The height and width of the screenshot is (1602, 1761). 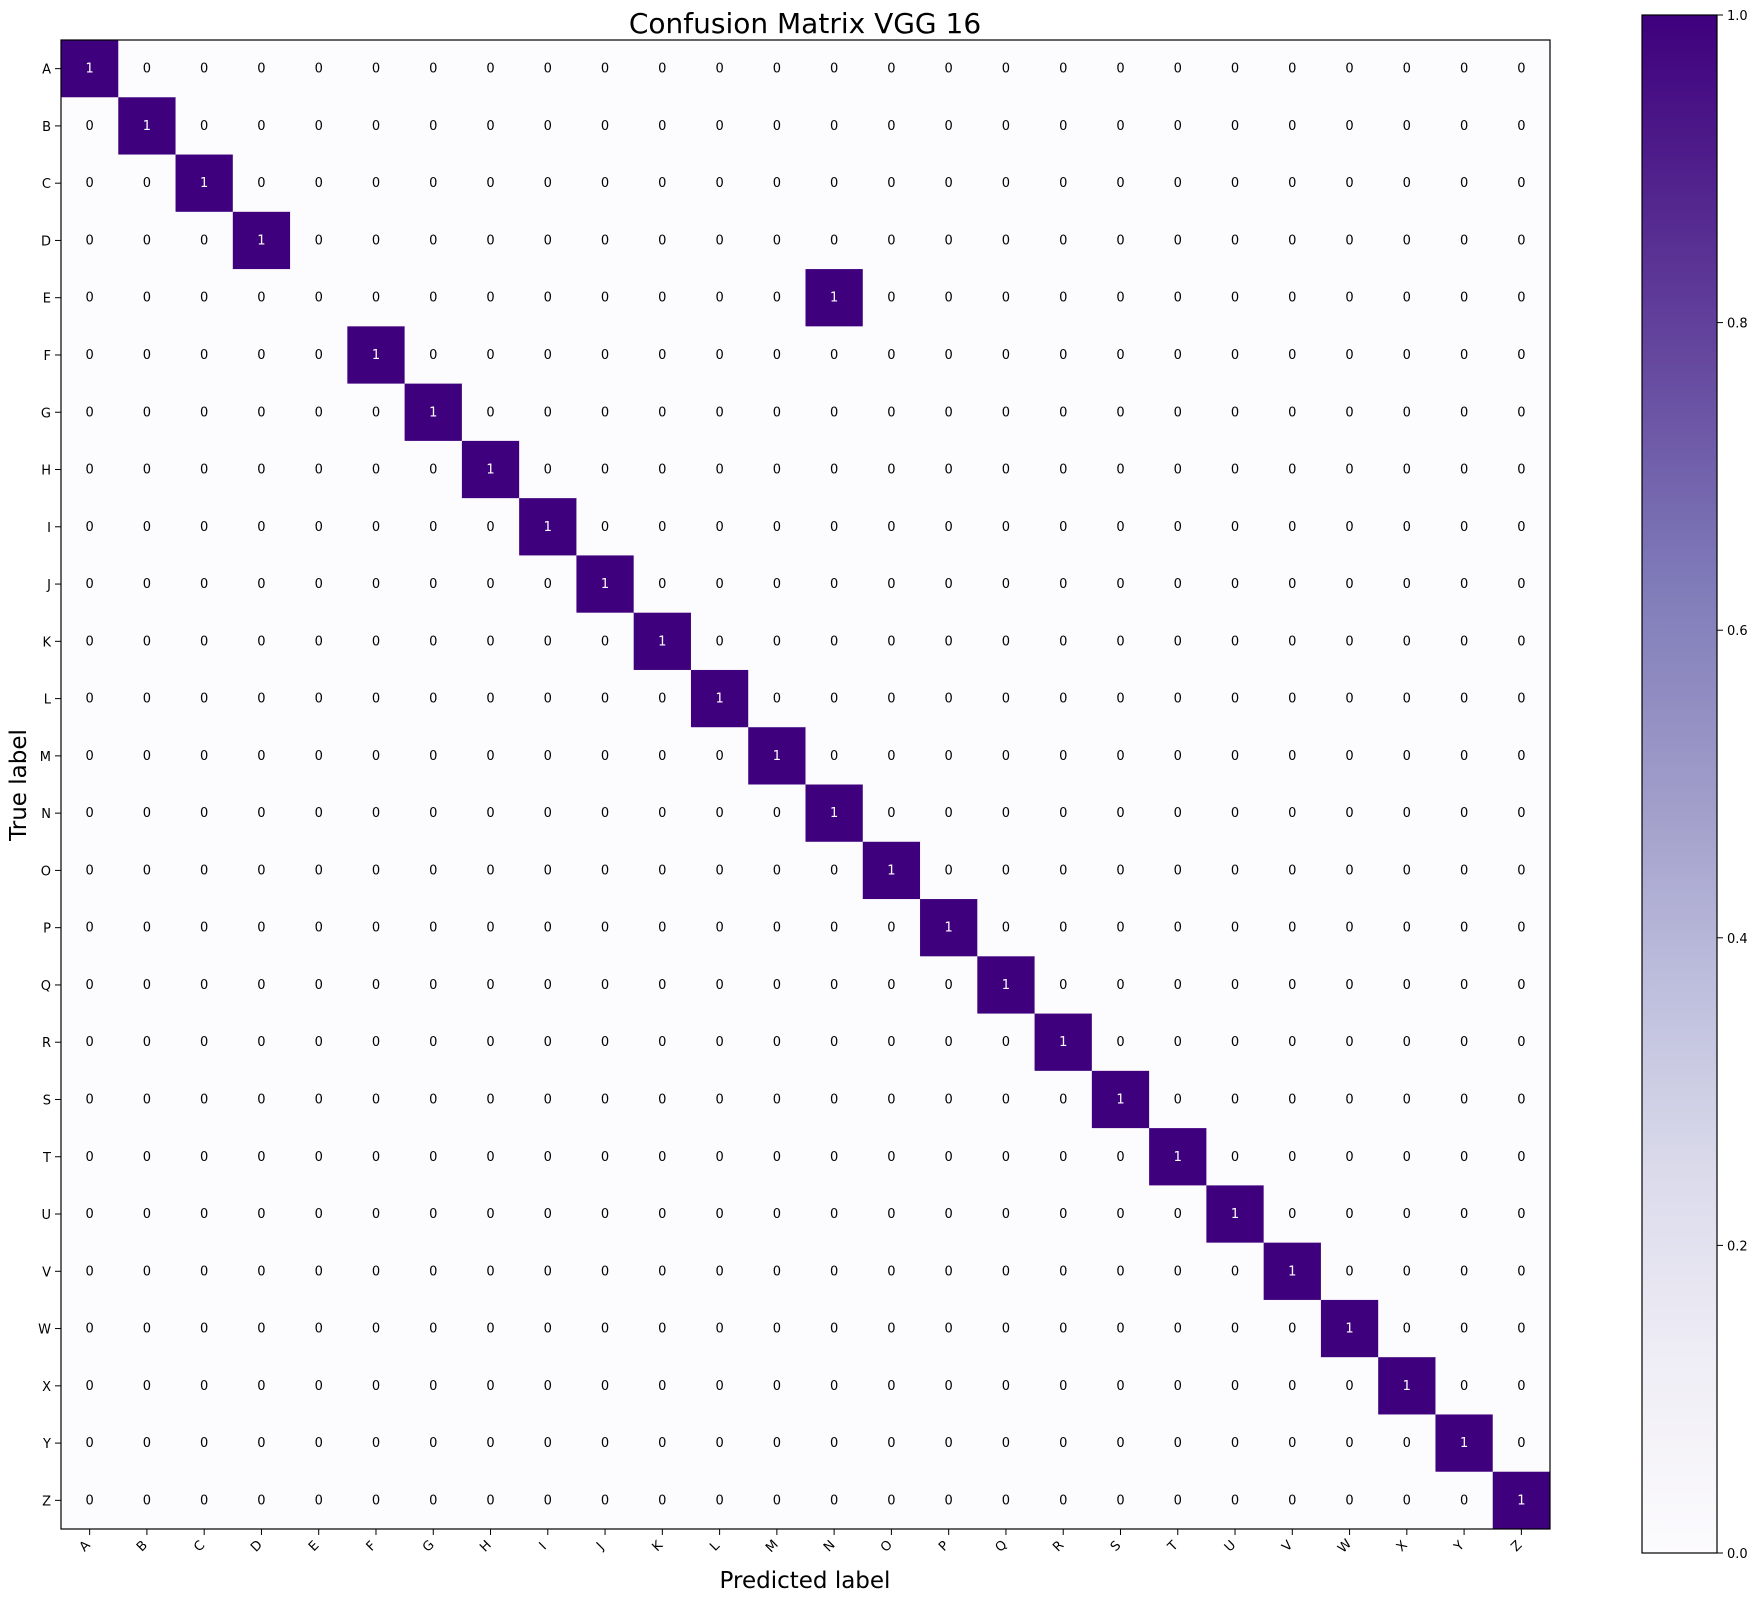 What do you see at coordinates (1464, 1157) in the screenshot?
I see `heatmap-cell-T-Y` at bounding box center [1464, 1157].